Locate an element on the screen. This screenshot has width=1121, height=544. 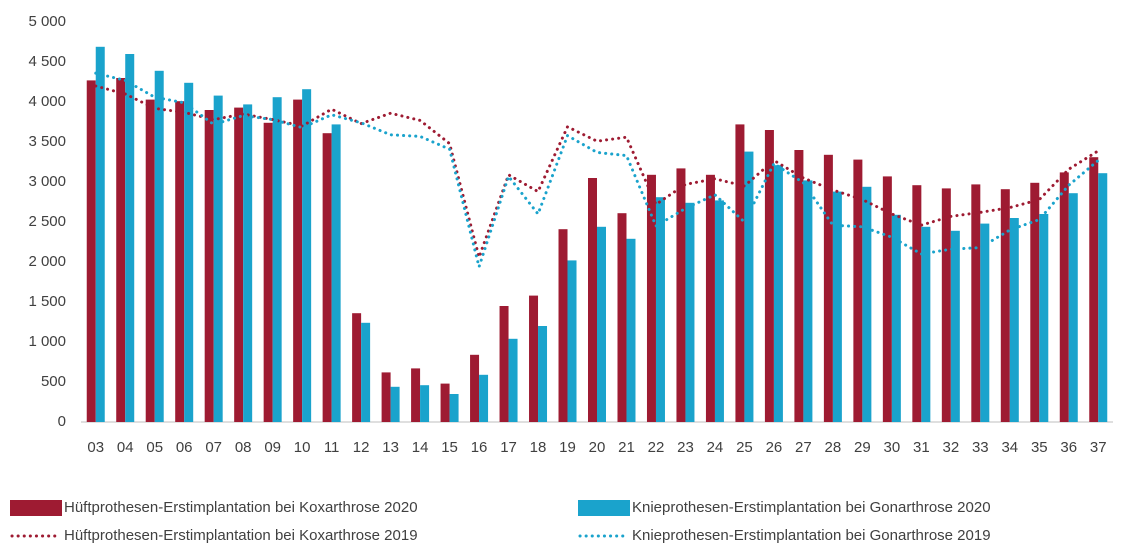
x-tick-label: 08 is located at coordinates (243, 447).